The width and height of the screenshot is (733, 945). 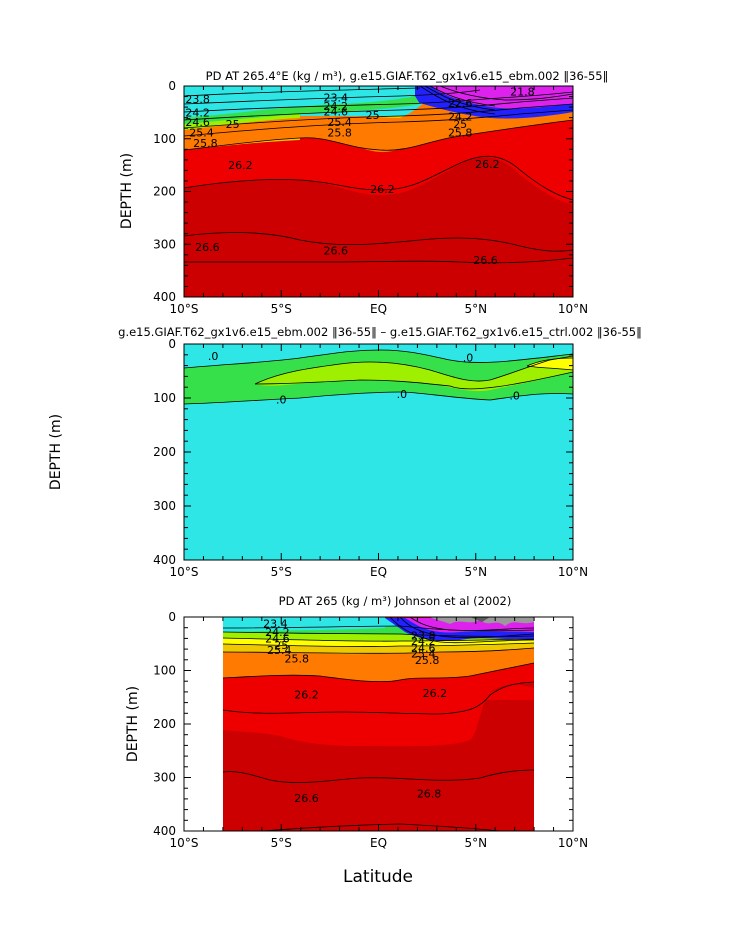 I want to click on panel-3-title: PD AT 265 (kg / m³) Johnson et al (2002), so click(x=395, y=601).